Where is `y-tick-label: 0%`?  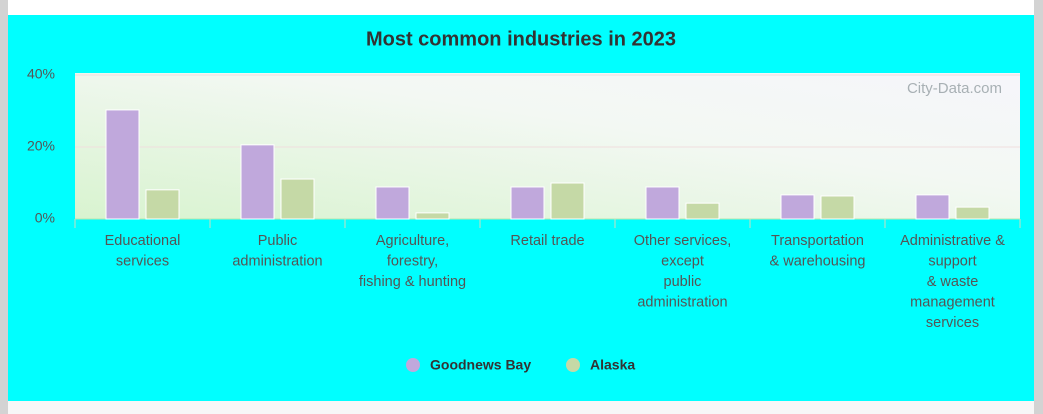 y-tick-label: 0% is located at coordinates (45, 218).